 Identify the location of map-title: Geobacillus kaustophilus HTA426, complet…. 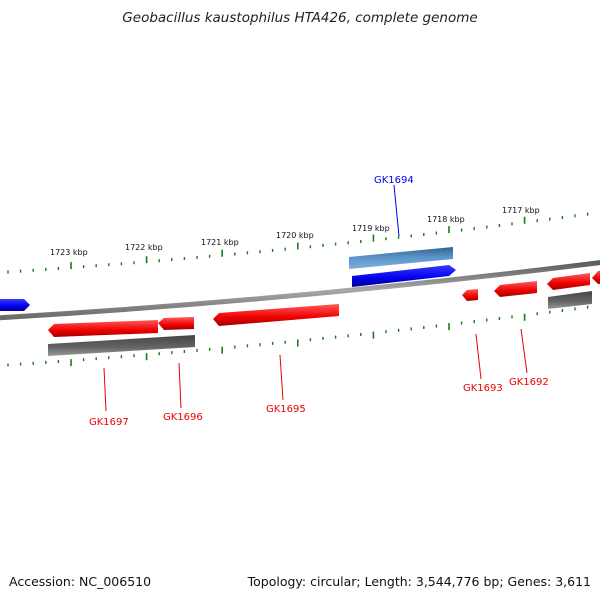
(300, 18).